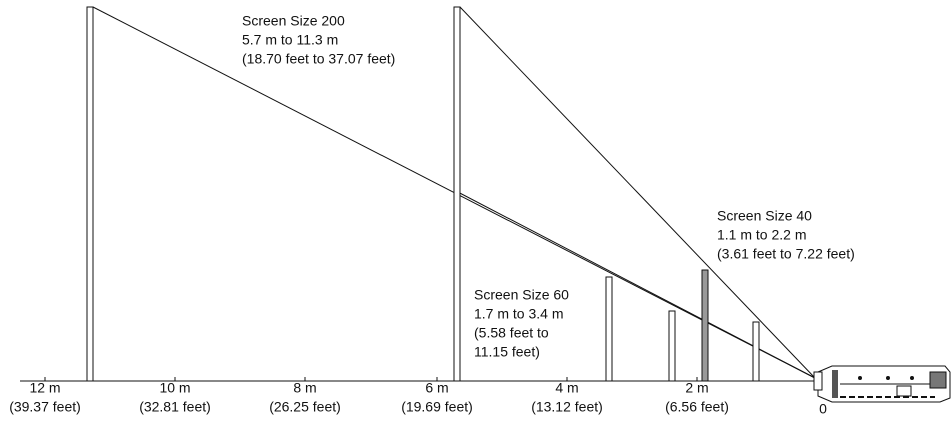 This screenshot has width=952, height=429. What do you see at coordinates (696, 388) in the screenshot?
I see `tick-label: 2 m` at bounding box center [696, 388].